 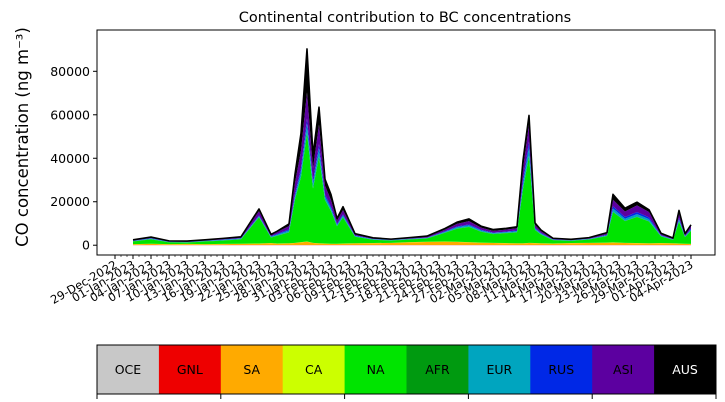 I want to click on legend-label: RUS, so click(x=561, y=369).